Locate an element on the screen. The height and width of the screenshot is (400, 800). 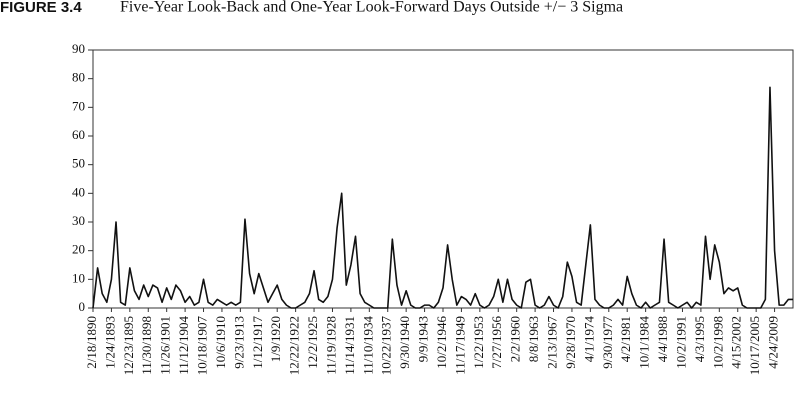
x-tick-label: 1/9/1920 is located at coordinates (275, 339).